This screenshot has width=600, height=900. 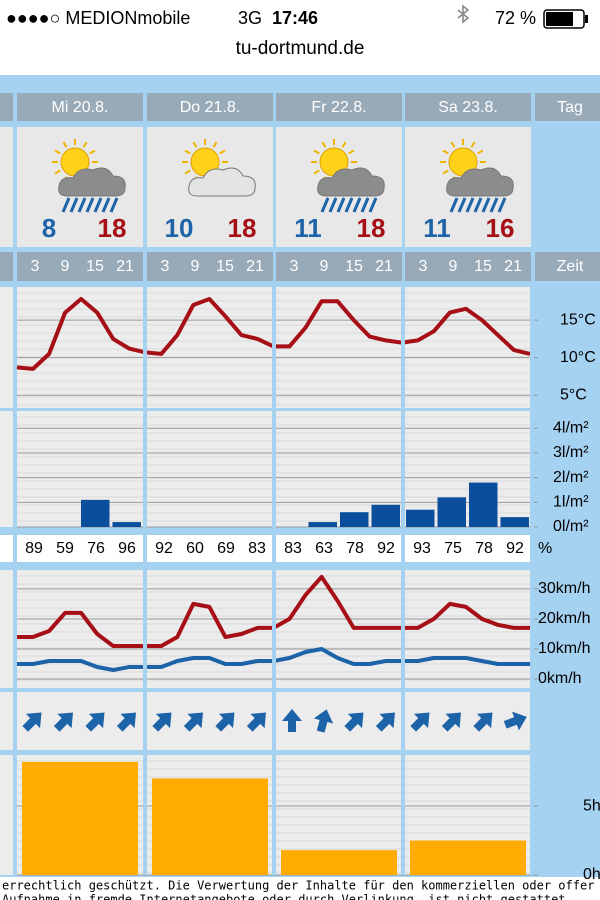 I want to click on footer-background, so click(x=300, y=888).